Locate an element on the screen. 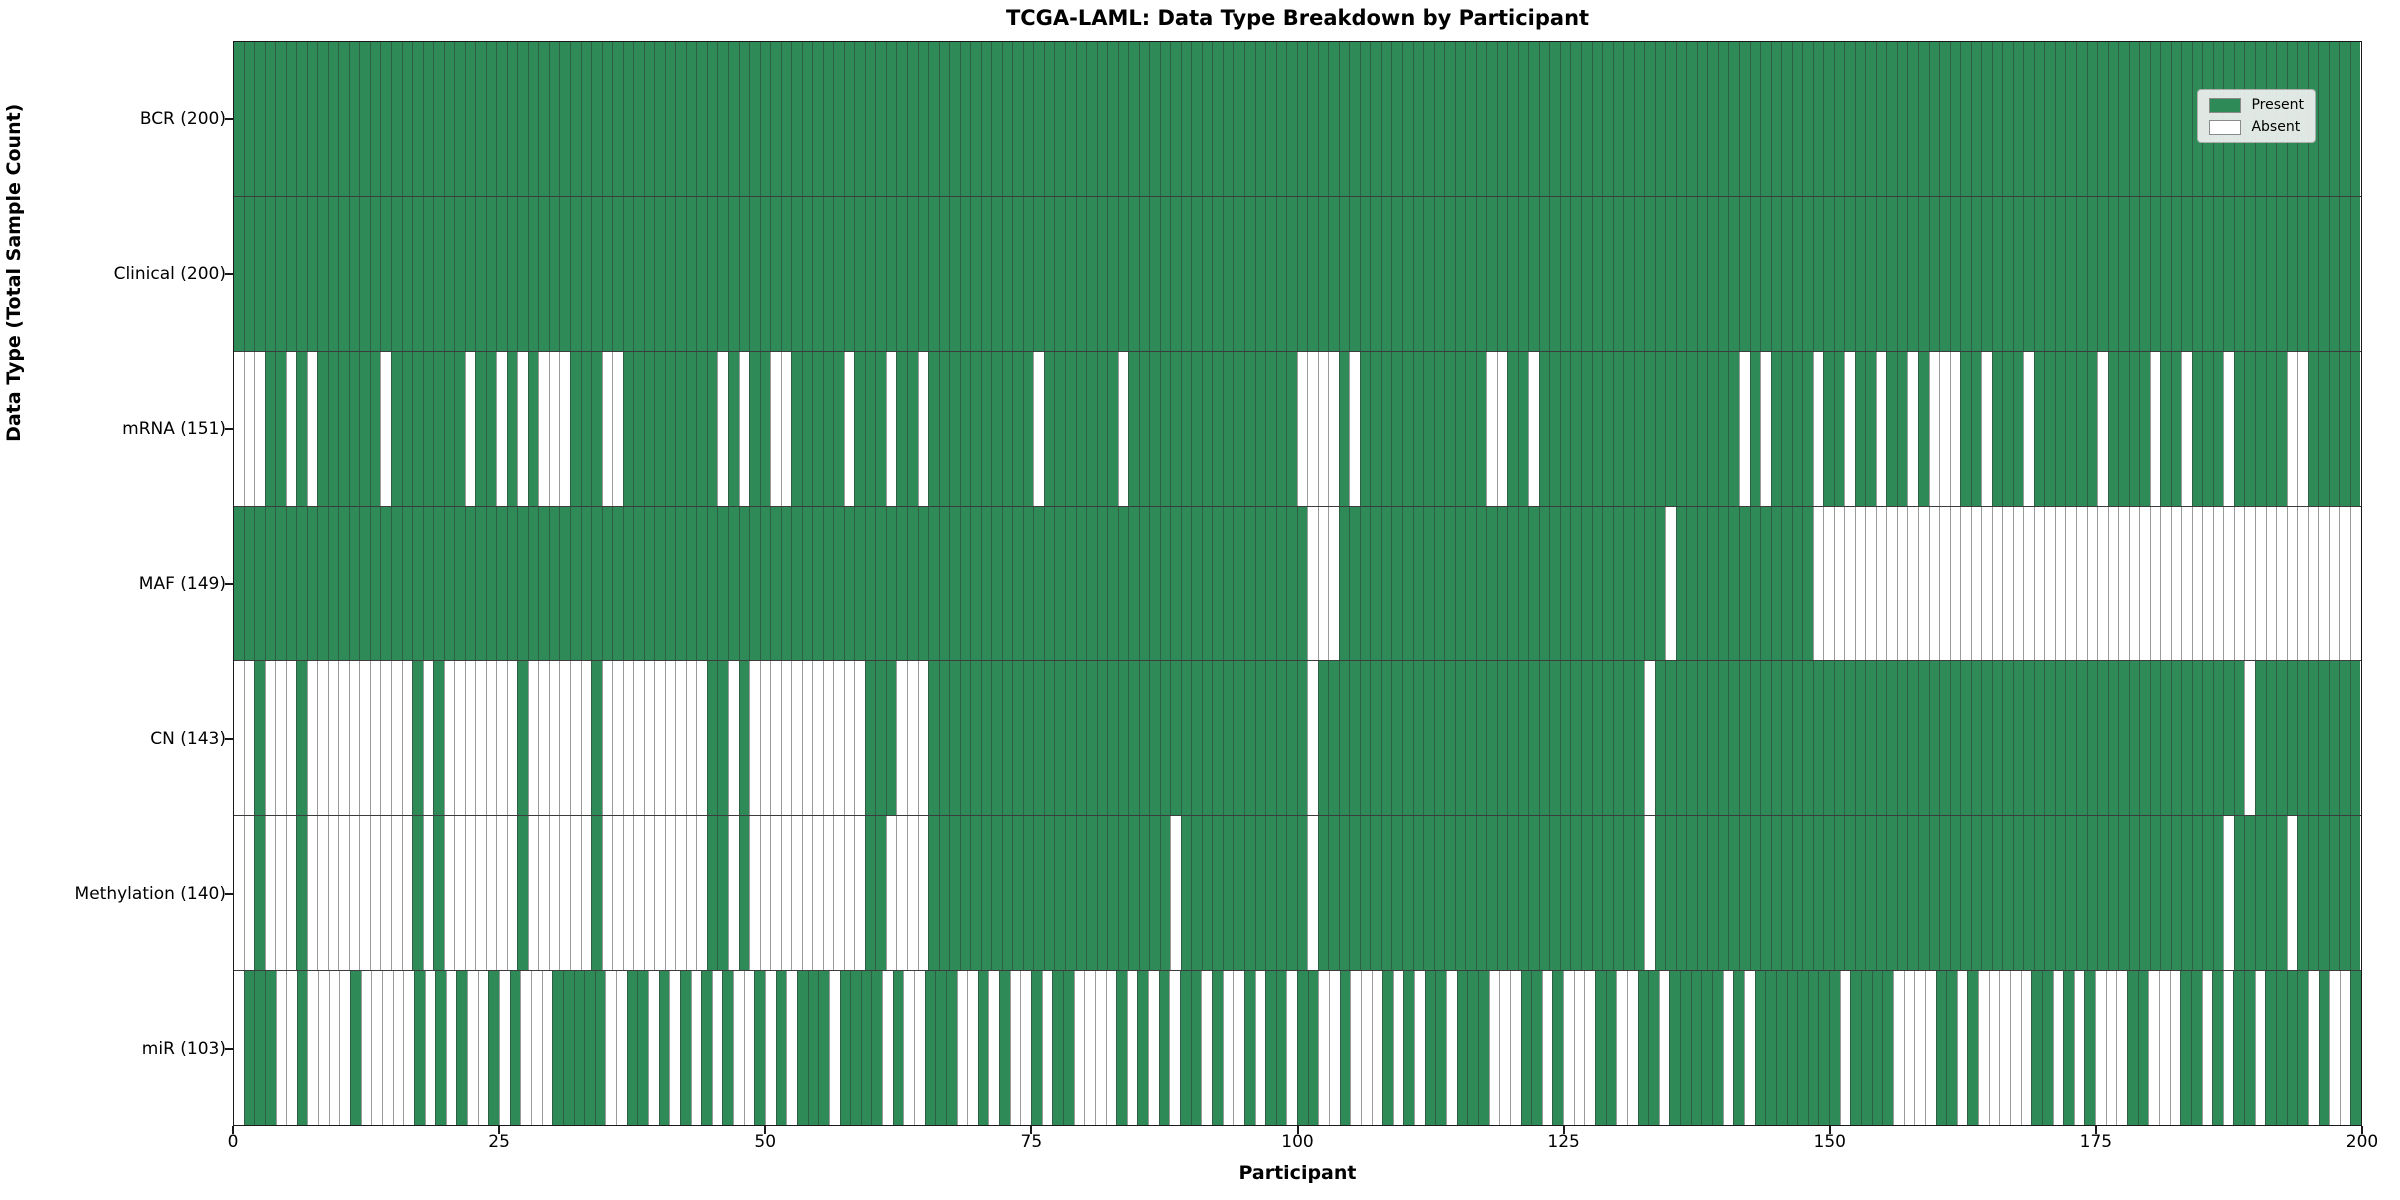 The image size is (2400, 1200). legend-present-label: Present is located at coordinates (2277, 105).